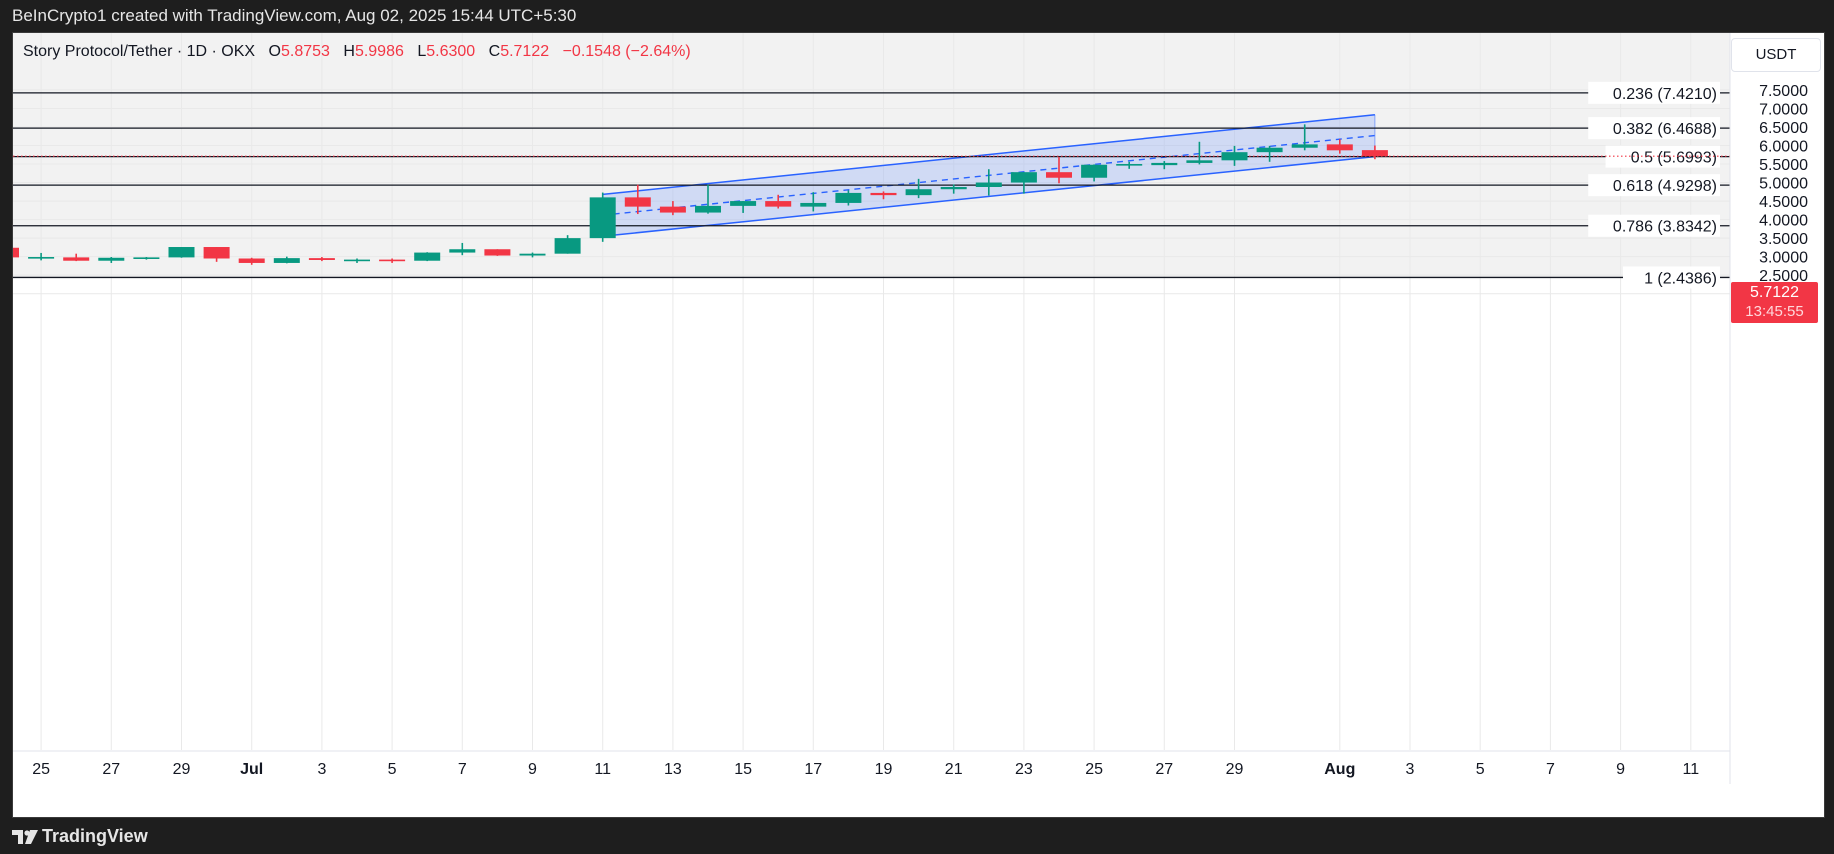  What do you see at coordinates (139, 51) in the screenshot?
I see `symbol-name: Story Protocol/Tether · 1D · OKX` at bounding box center [139, 51].